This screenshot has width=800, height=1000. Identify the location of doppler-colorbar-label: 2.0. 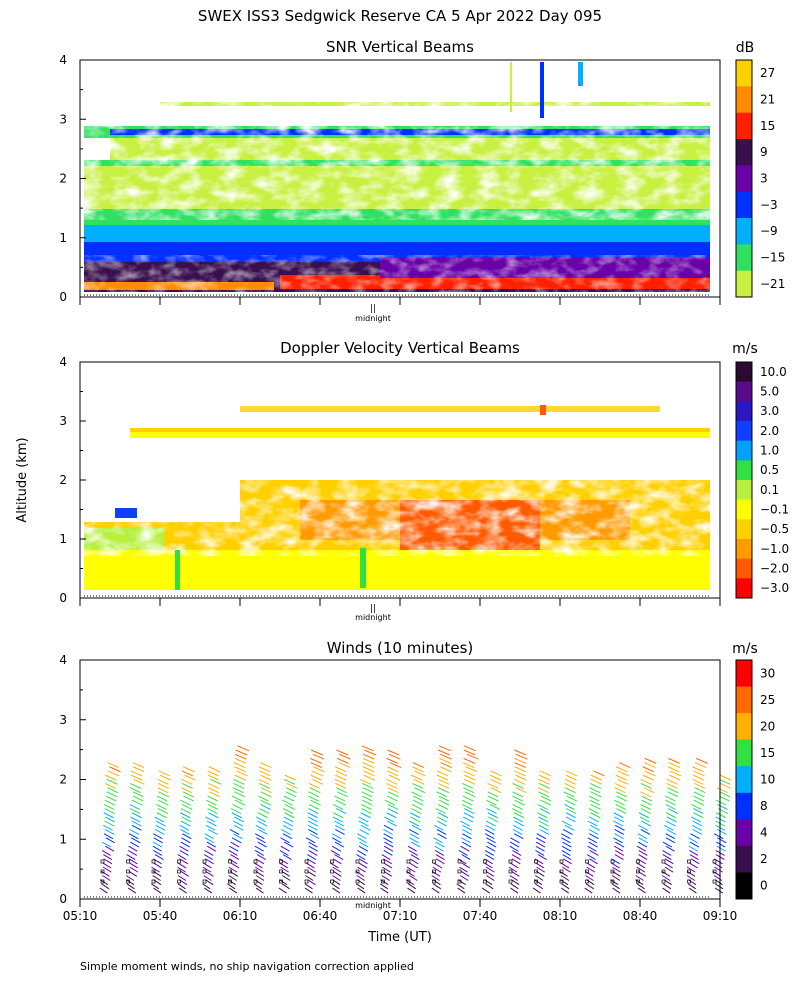
(769, 431).